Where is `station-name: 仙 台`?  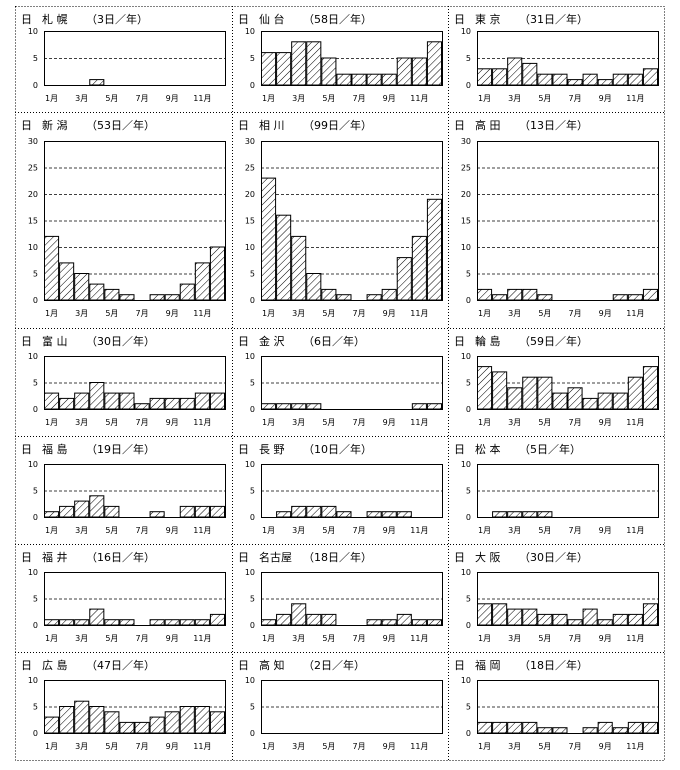 station-name: 仙 台 is located at coordinates (272, 19).